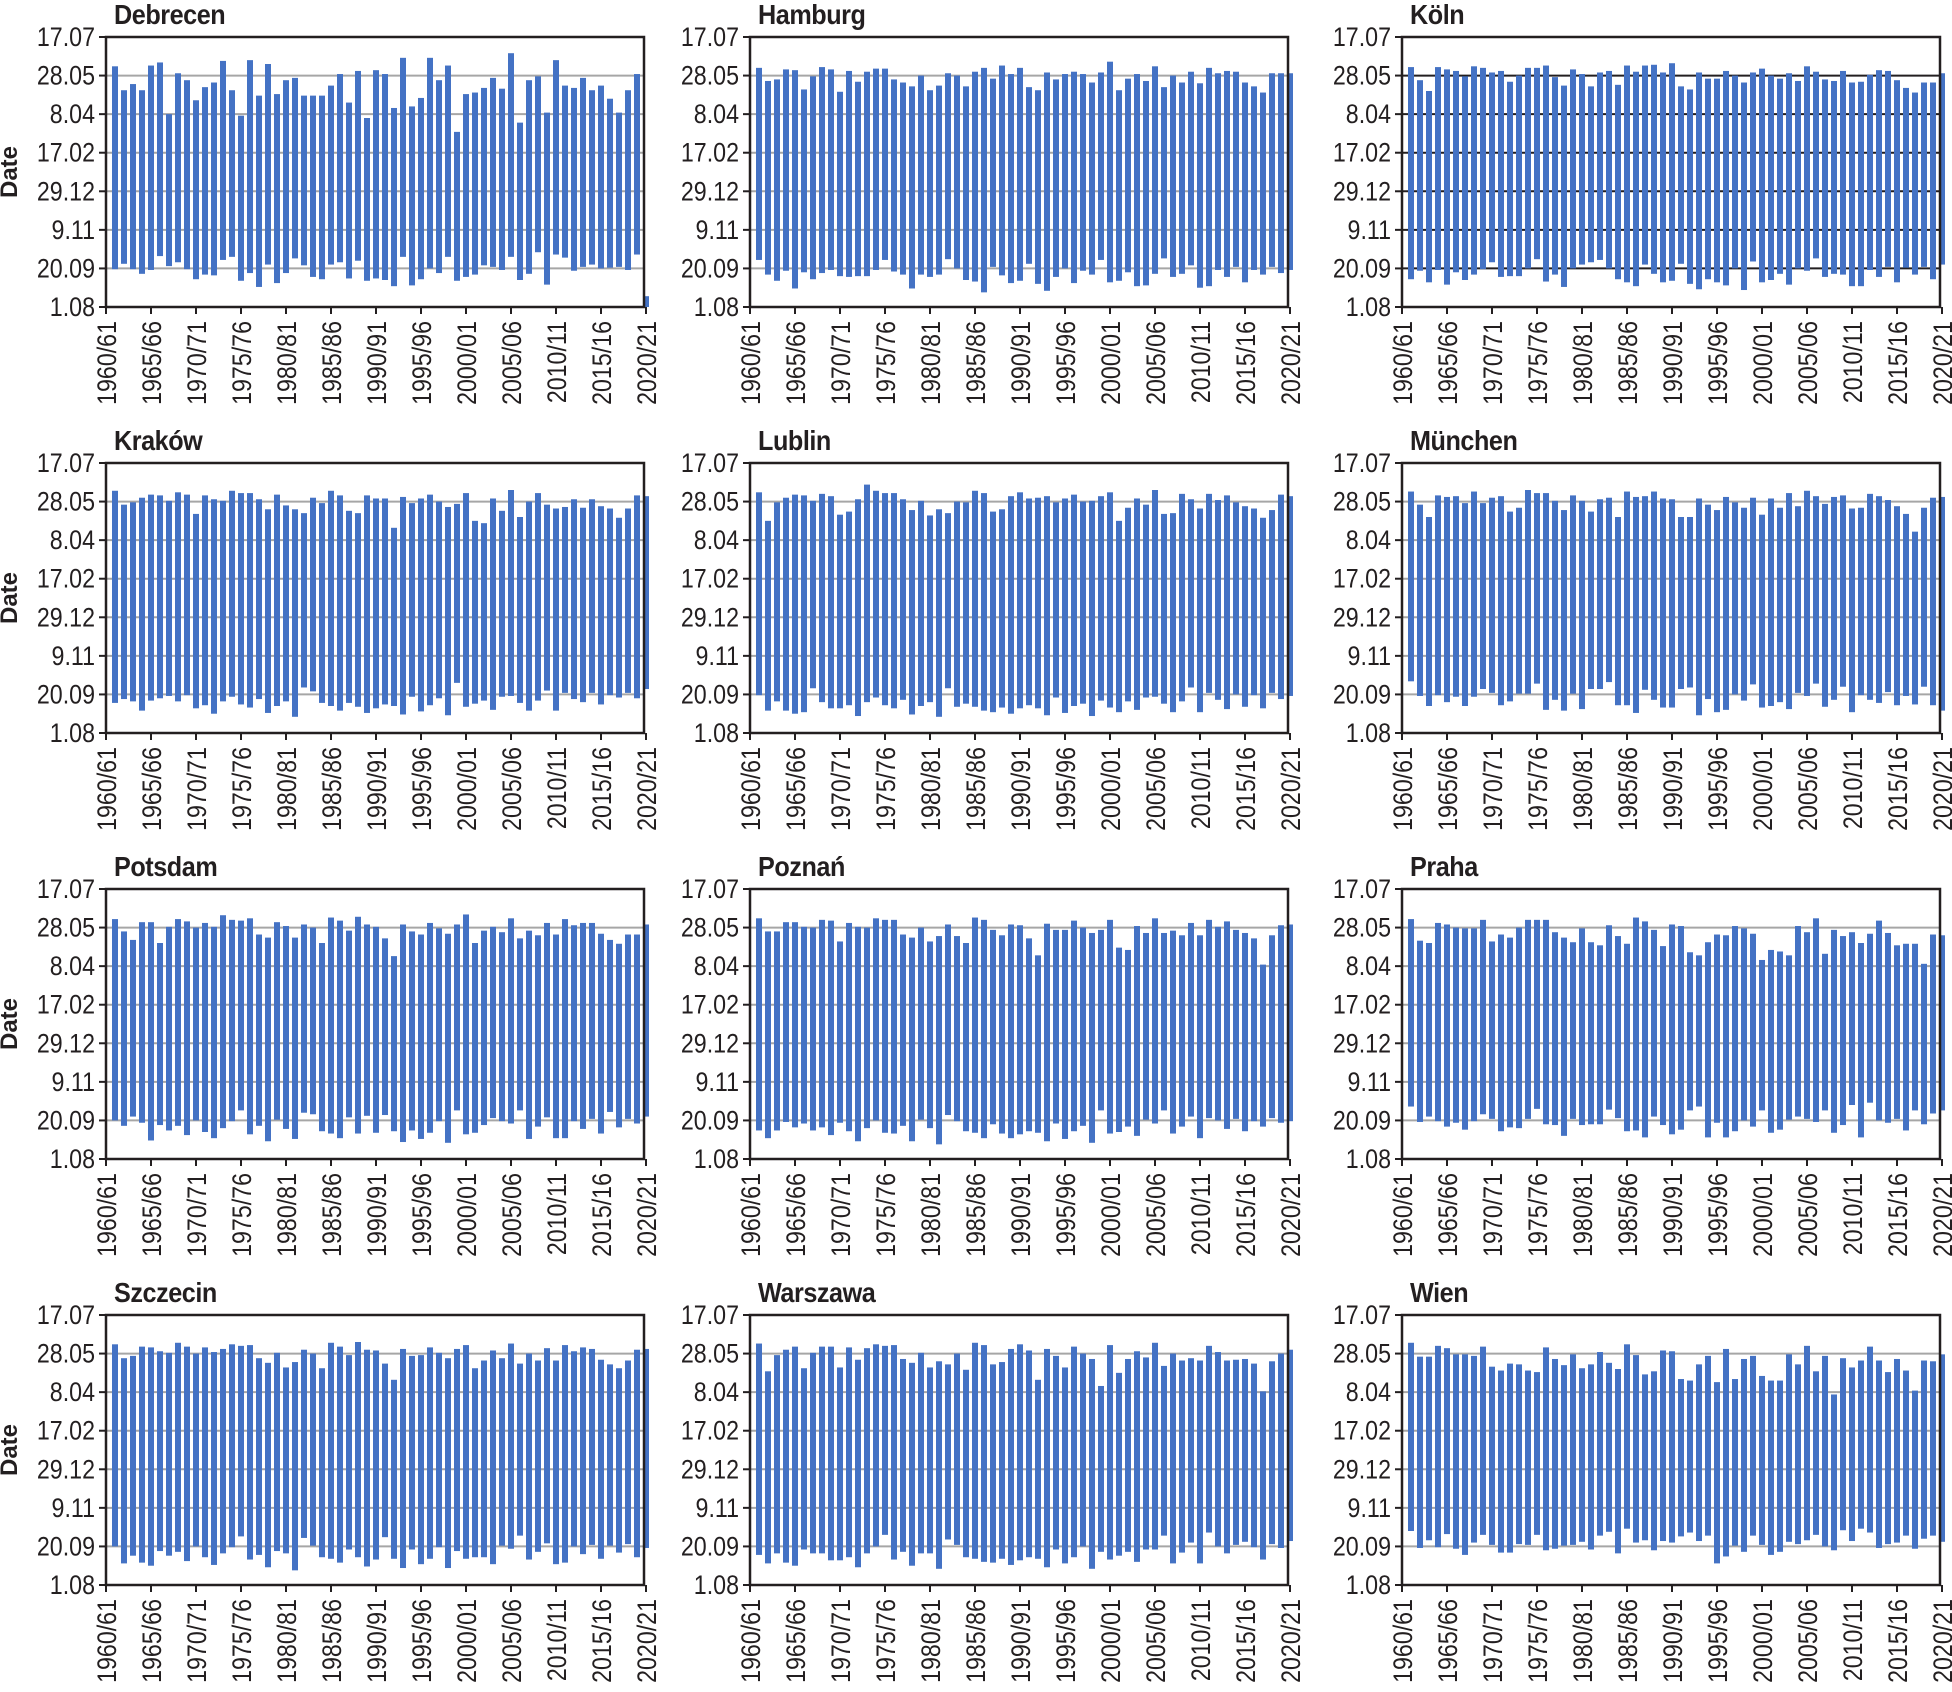  I want to click on x-tick-label: 1980/81, so click(1583, 1641).